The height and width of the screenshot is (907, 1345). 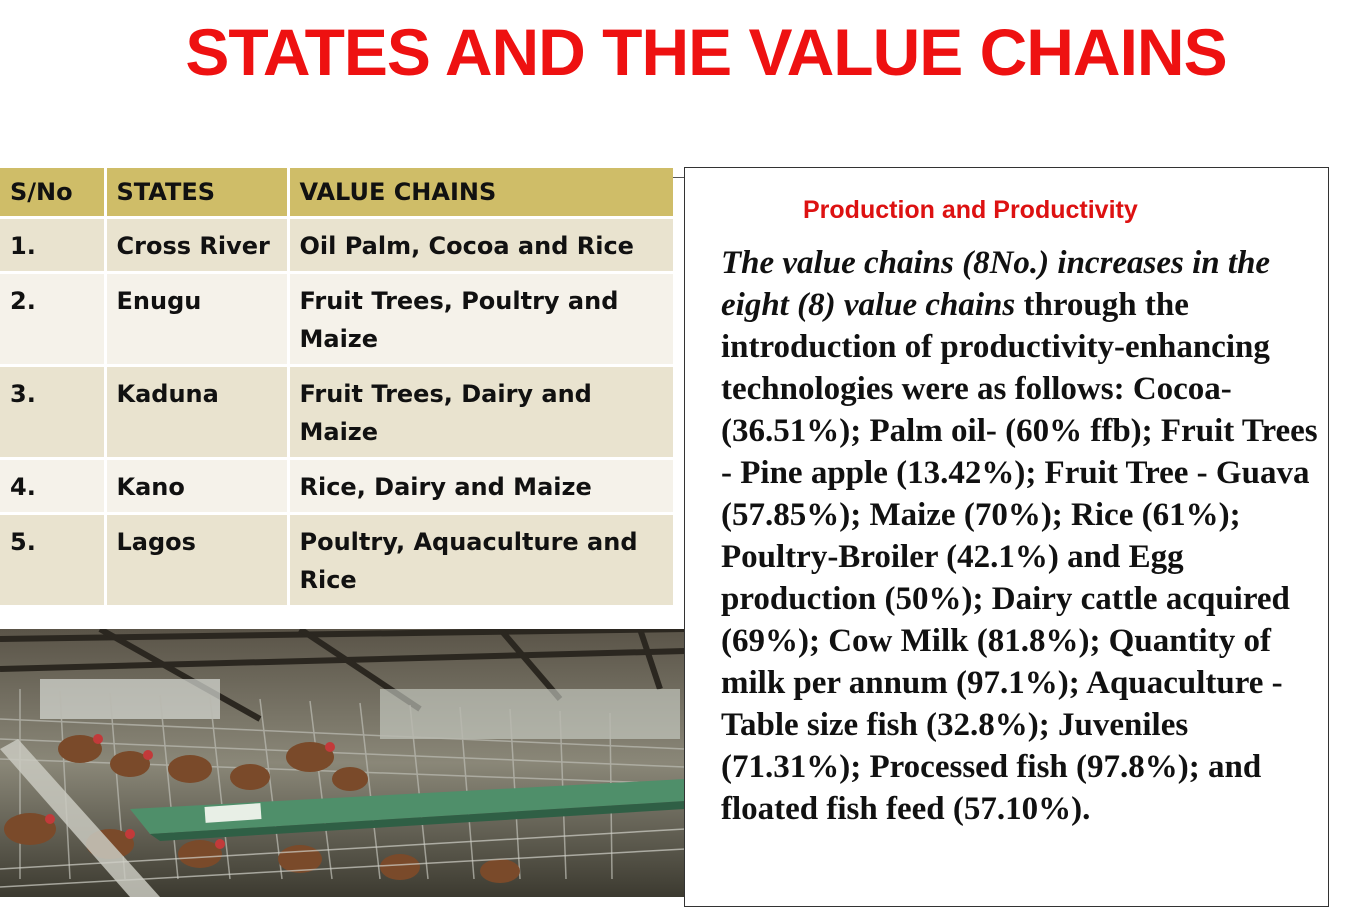 What do you see at coordinates (195, 319) in the screenshot?
I see `cell-state: Enugu` at bounding box center [195, 319].